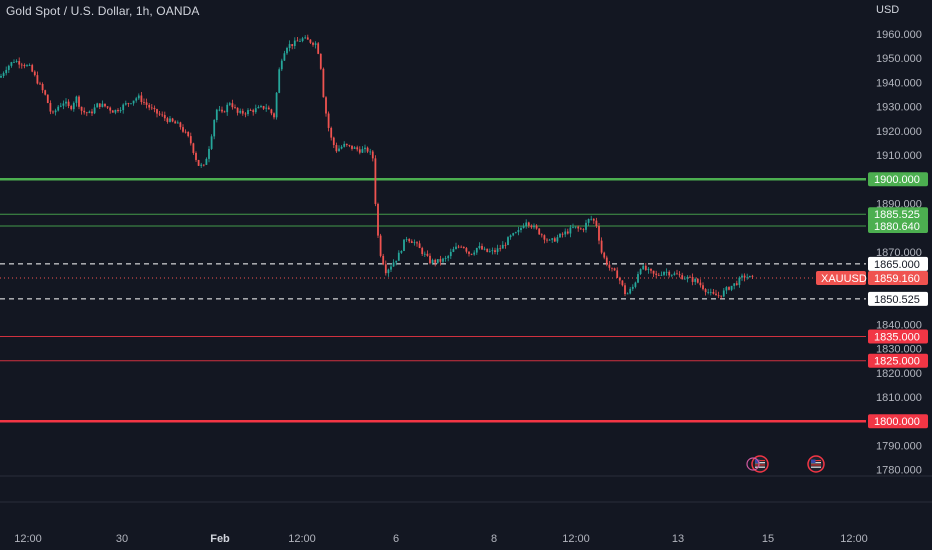  I want to click on y-tick-label: 1940.000, so click(899, 83).